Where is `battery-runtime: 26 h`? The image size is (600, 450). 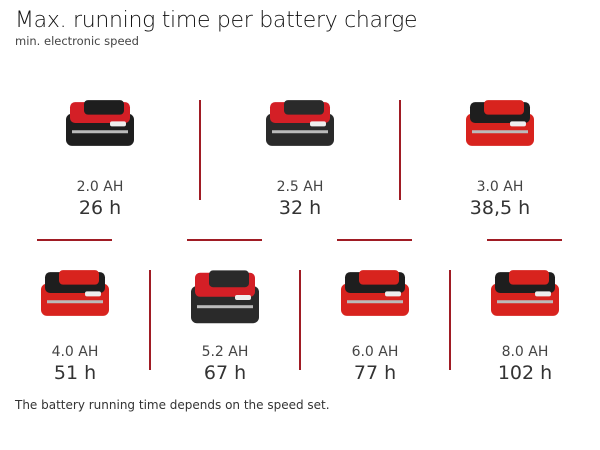
battery-runtime: 26 h is located at coordinates (100, 208).